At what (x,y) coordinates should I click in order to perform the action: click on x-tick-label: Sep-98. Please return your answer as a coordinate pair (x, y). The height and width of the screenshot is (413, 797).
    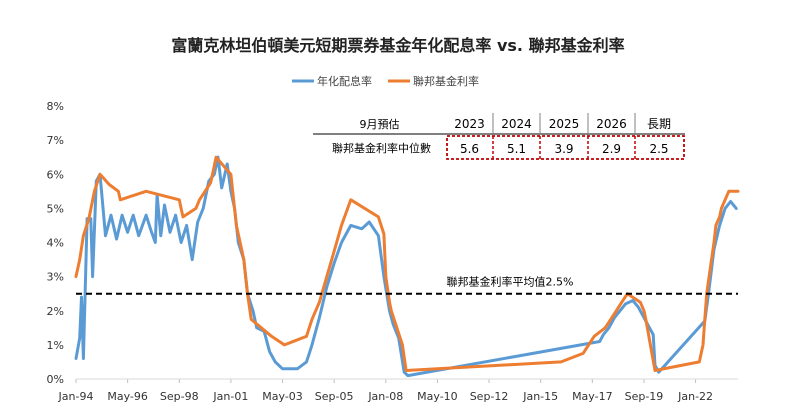
    Looking at the image, I should click on (179, 396).